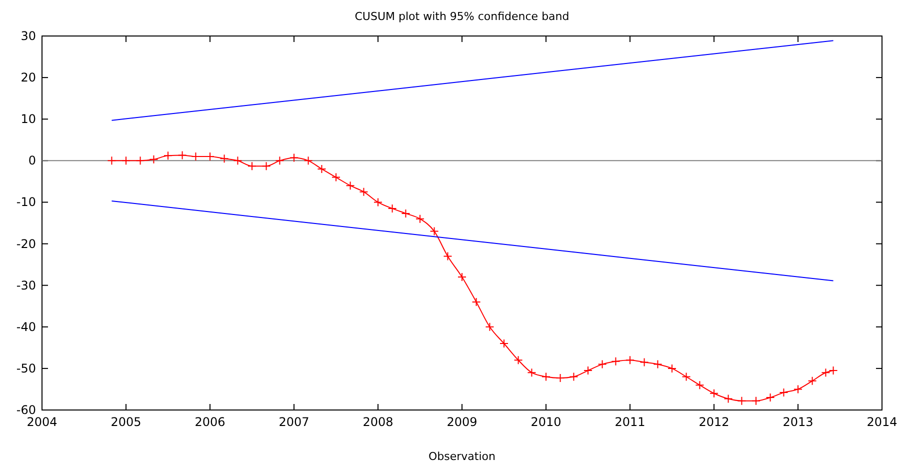 This screenshot has height=466, width=906. I want to click on x-axis-title: Observation, so click(462, 456).